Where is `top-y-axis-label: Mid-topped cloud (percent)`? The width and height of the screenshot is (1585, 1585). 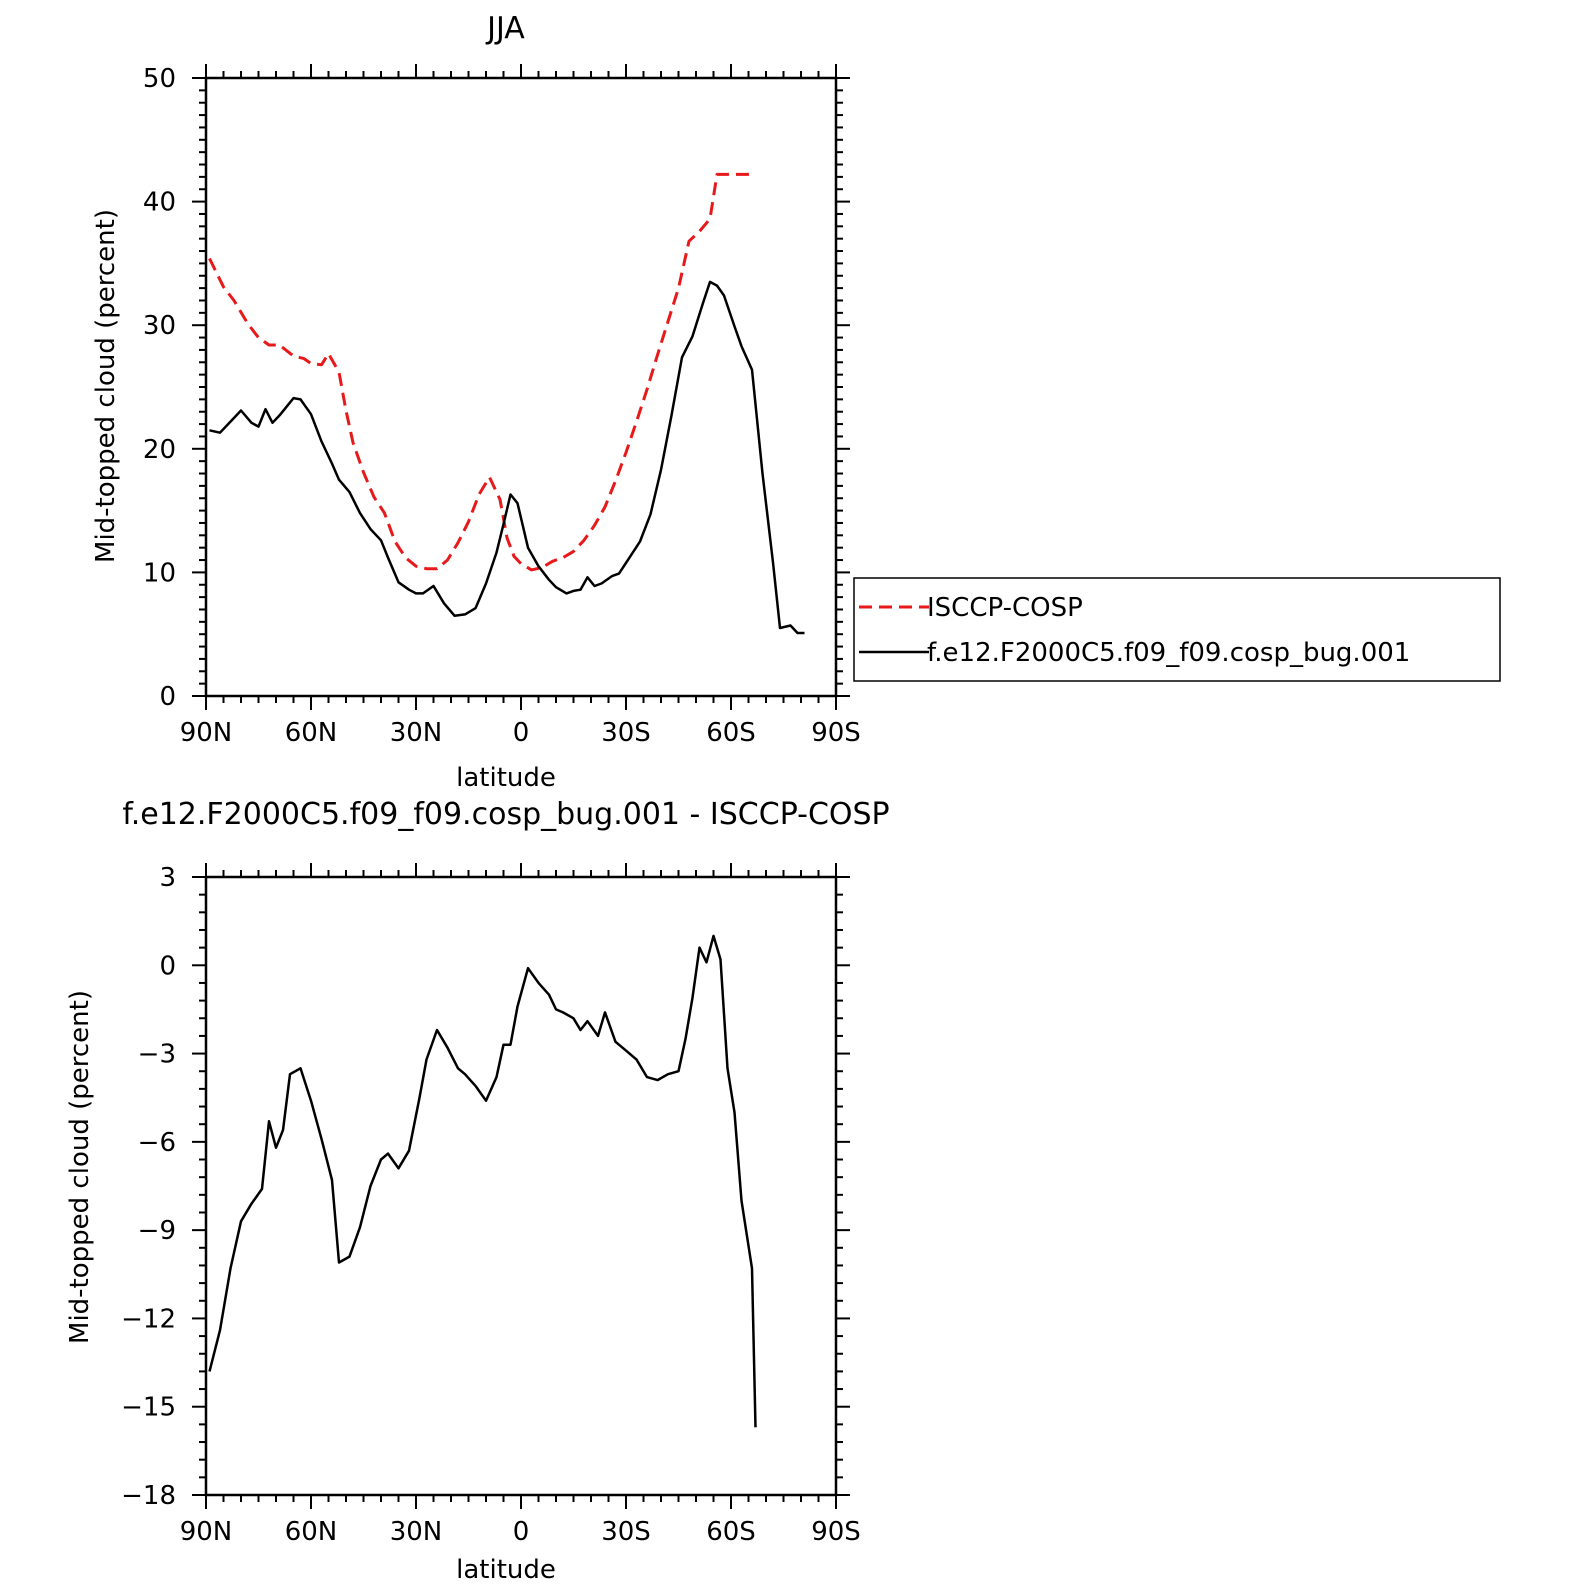 top-y-axis-label: Mid-topped cloud (percent) is located at coordinates (106, 386).